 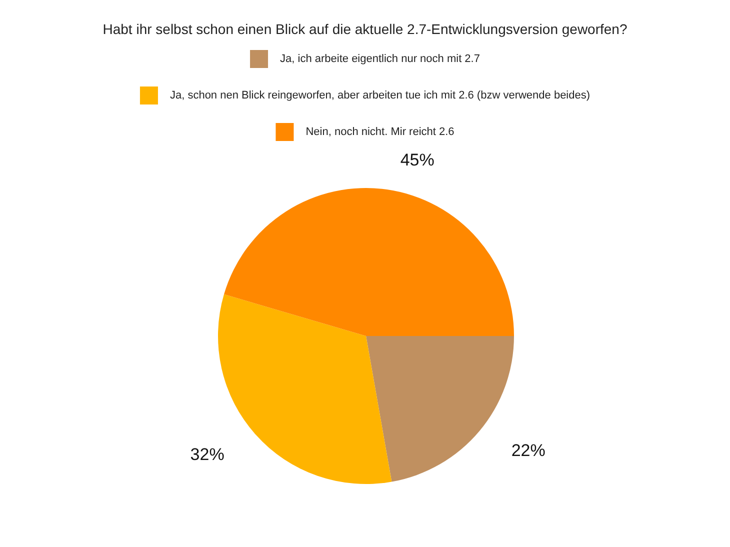 I want to click on legend-label: Ja, schon nen Blick reingeworfen, aber arbeiten tue ich mit 2.6 (bzw verwende beides), so click(x=380, y=96).